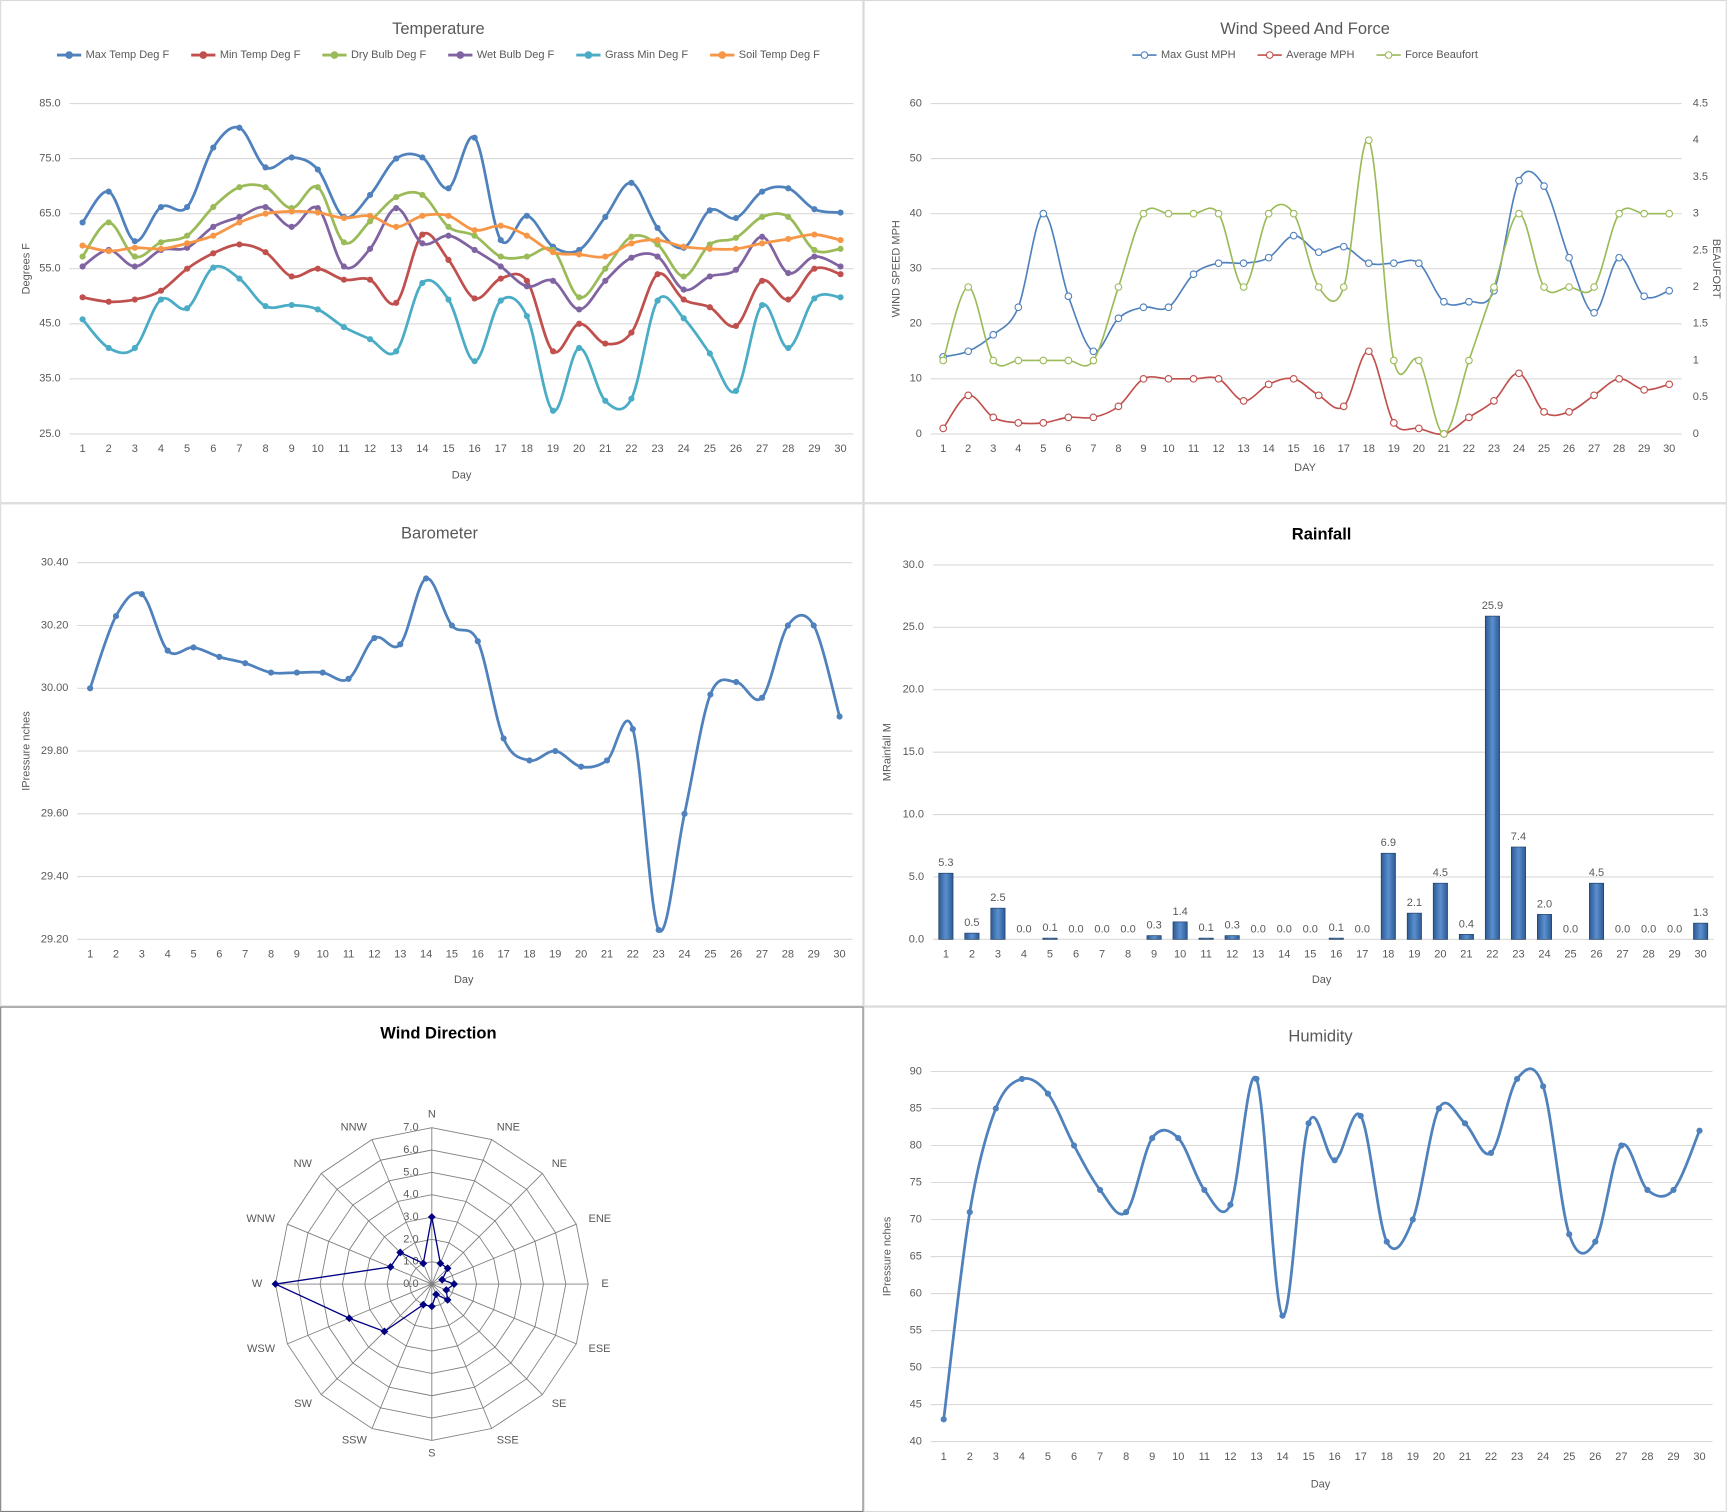  I want to click on y-tick-label: 45, so click(916, 1404).